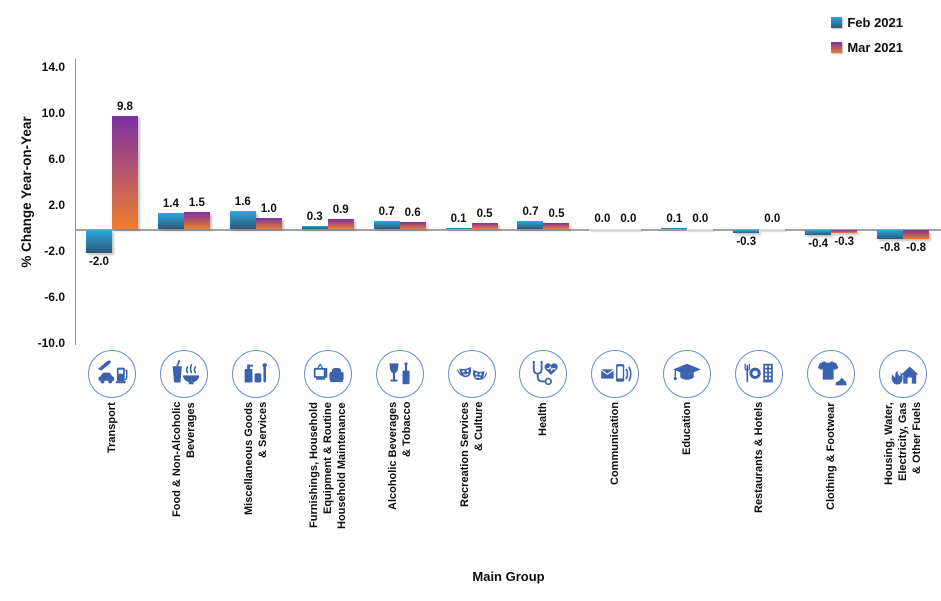 This screenshot has height=601, width=941. Describe the element at coordinates (340, 209) in the screenshot. I see `value-label: 0.9` at that location.